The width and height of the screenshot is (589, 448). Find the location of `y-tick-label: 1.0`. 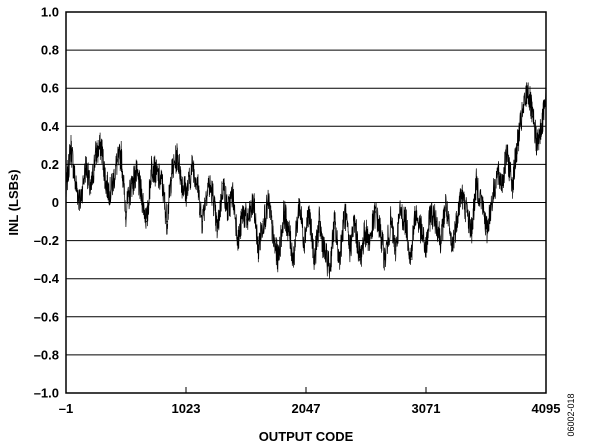

y-tick-label: 1.0 is located at coordinates (50, 12).